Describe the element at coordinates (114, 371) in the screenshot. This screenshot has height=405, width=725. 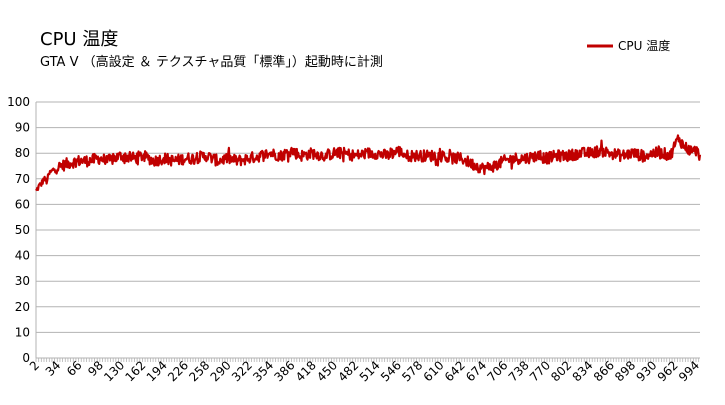
I see `x-tick-label: 130` at that location.